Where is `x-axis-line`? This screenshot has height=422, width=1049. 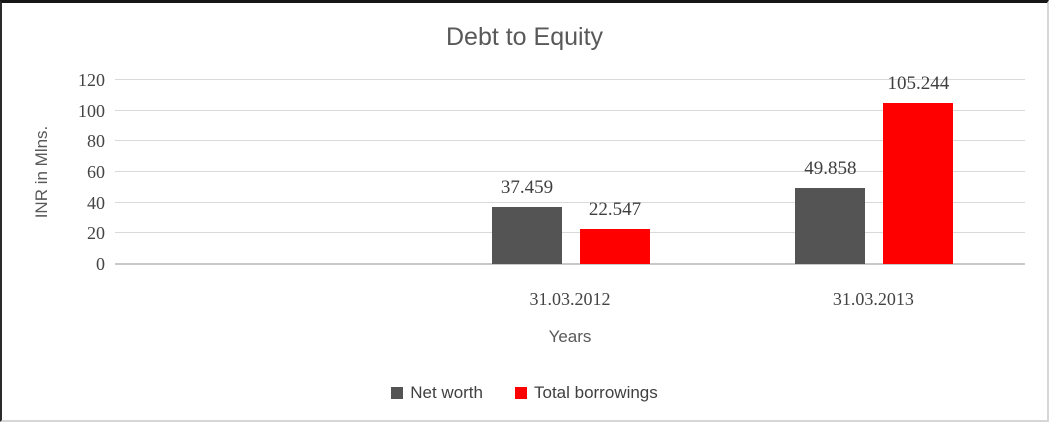 x-axis-line is located at coordinates (570, 264).